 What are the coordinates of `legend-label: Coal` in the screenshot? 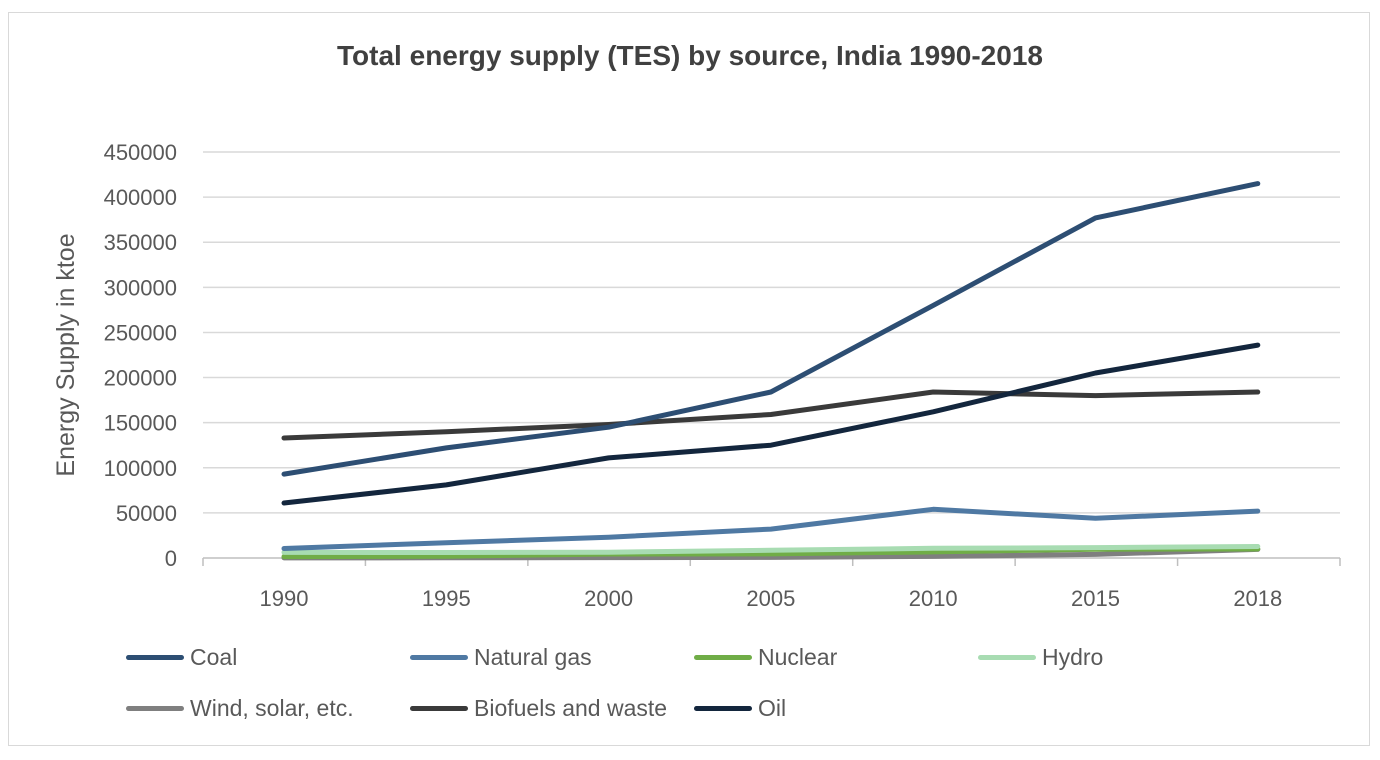 It's located at (214, 656).